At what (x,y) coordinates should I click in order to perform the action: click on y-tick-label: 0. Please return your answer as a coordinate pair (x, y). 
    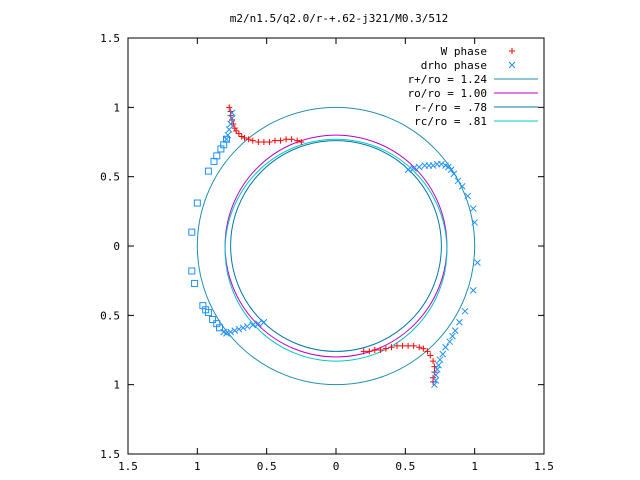
    Looking at the image, I should click on (116, 246).